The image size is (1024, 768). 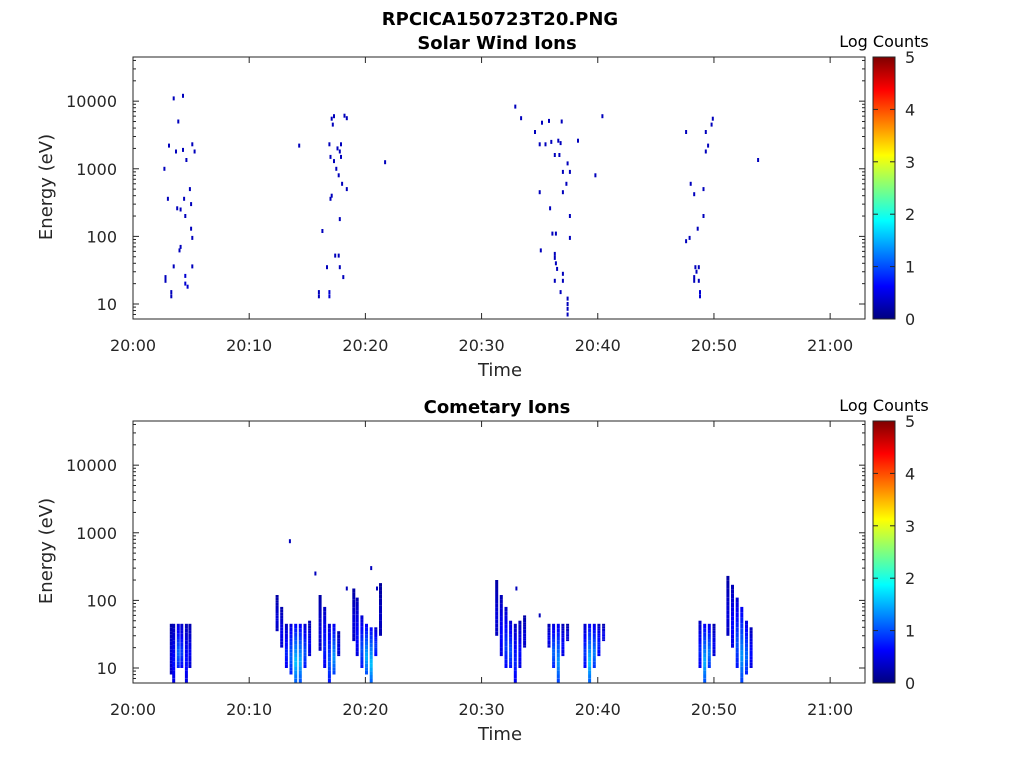 I want to click on colorbar-tick-label: 5, so click(x=910, y=57).